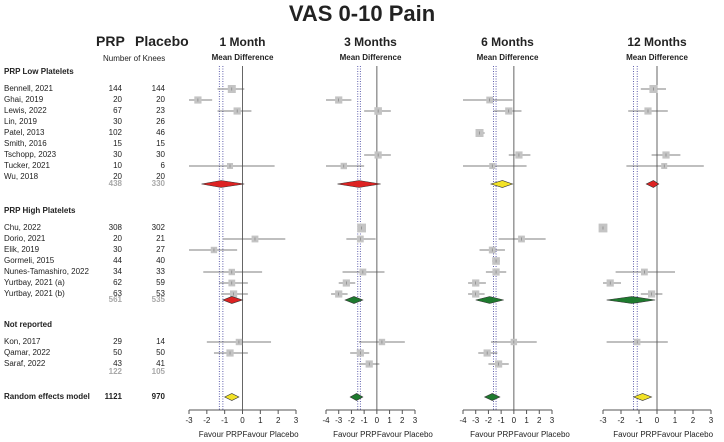 The width and height of the screenshot is (724, 442). Describe the element at coordinates (158, 299) in the screenshot. I see `group-total-placebo: 535` at that location.